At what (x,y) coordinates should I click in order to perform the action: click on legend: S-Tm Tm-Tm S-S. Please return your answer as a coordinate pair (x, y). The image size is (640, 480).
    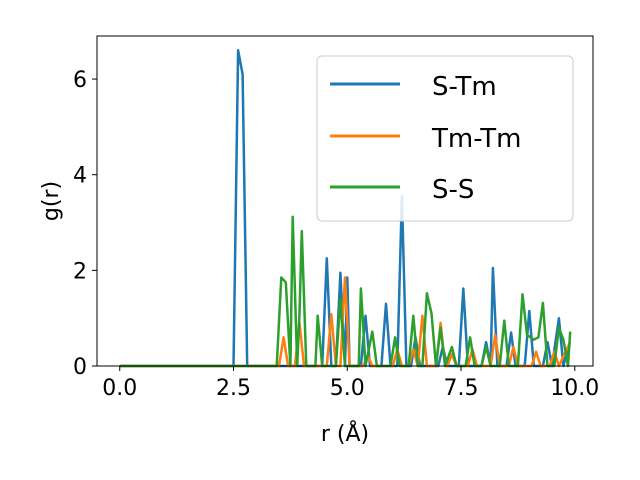
    Looking at the image, I should click on (445, 138).